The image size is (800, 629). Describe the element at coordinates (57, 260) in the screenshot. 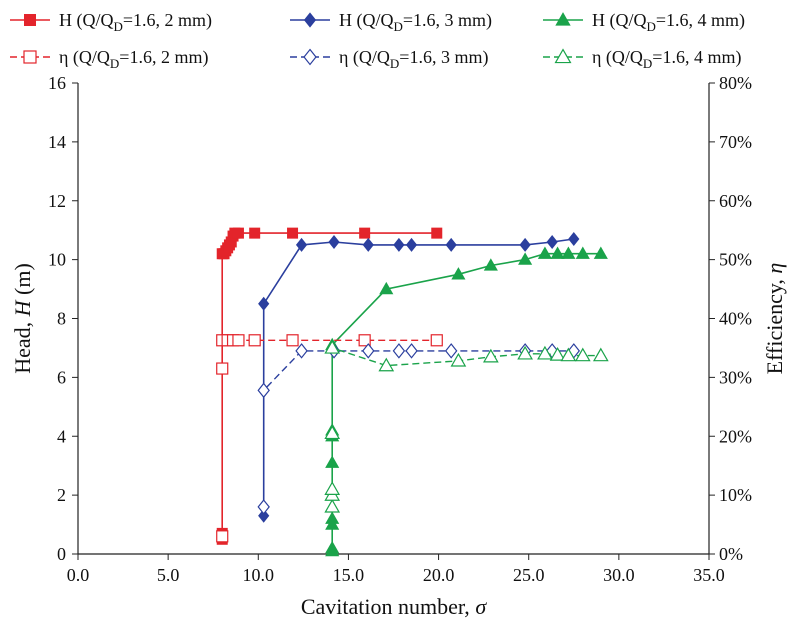

I see `y-tick-label: 10` at that location.